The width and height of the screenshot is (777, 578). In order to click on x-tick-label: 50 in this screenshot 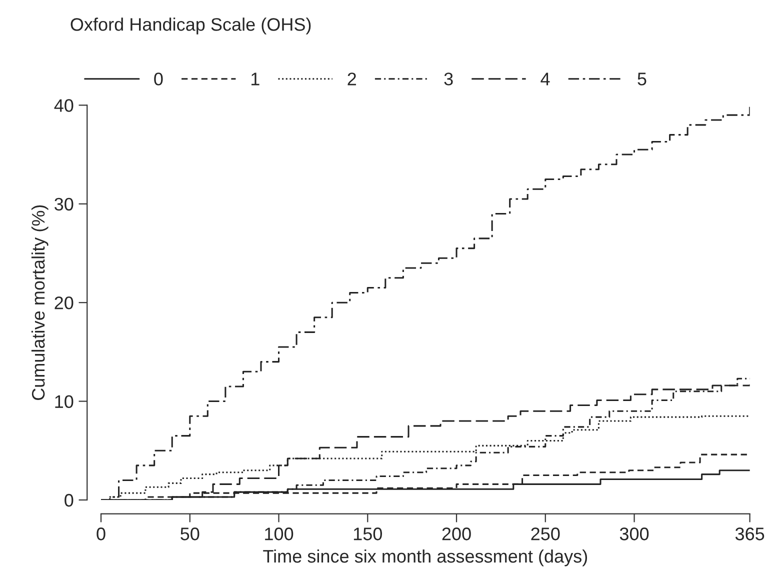, I will do `click(190, 534)`.